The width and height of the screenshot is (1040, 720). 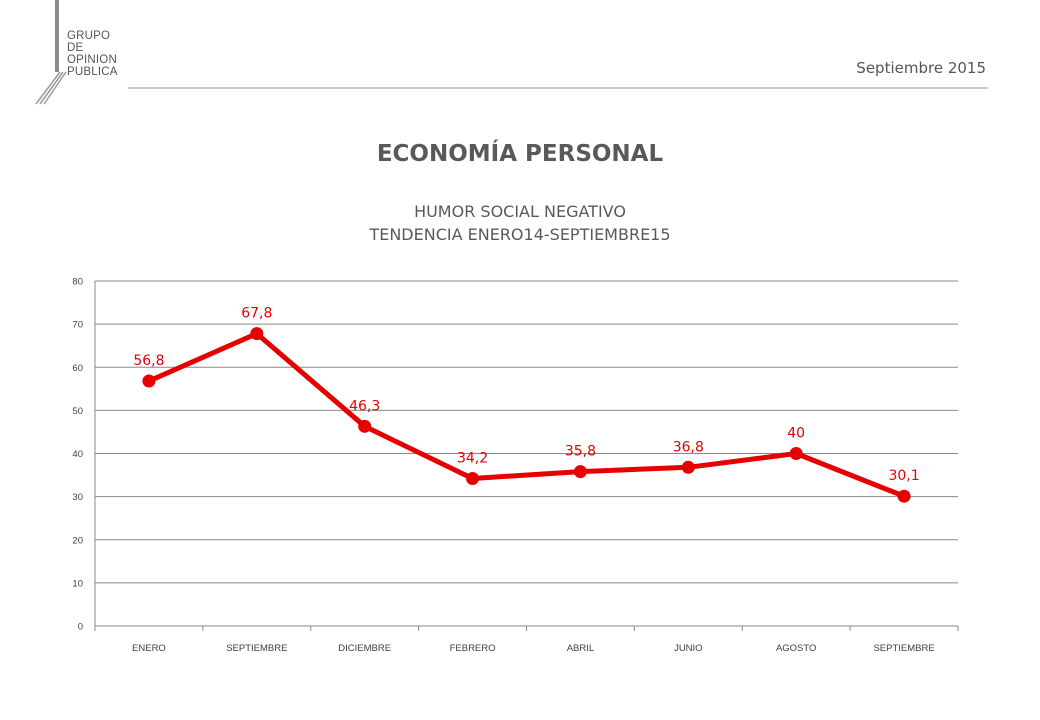 I want to click on logo-text: GRUPO DE OPINION PUBLICA, so click(x=107, y=54).